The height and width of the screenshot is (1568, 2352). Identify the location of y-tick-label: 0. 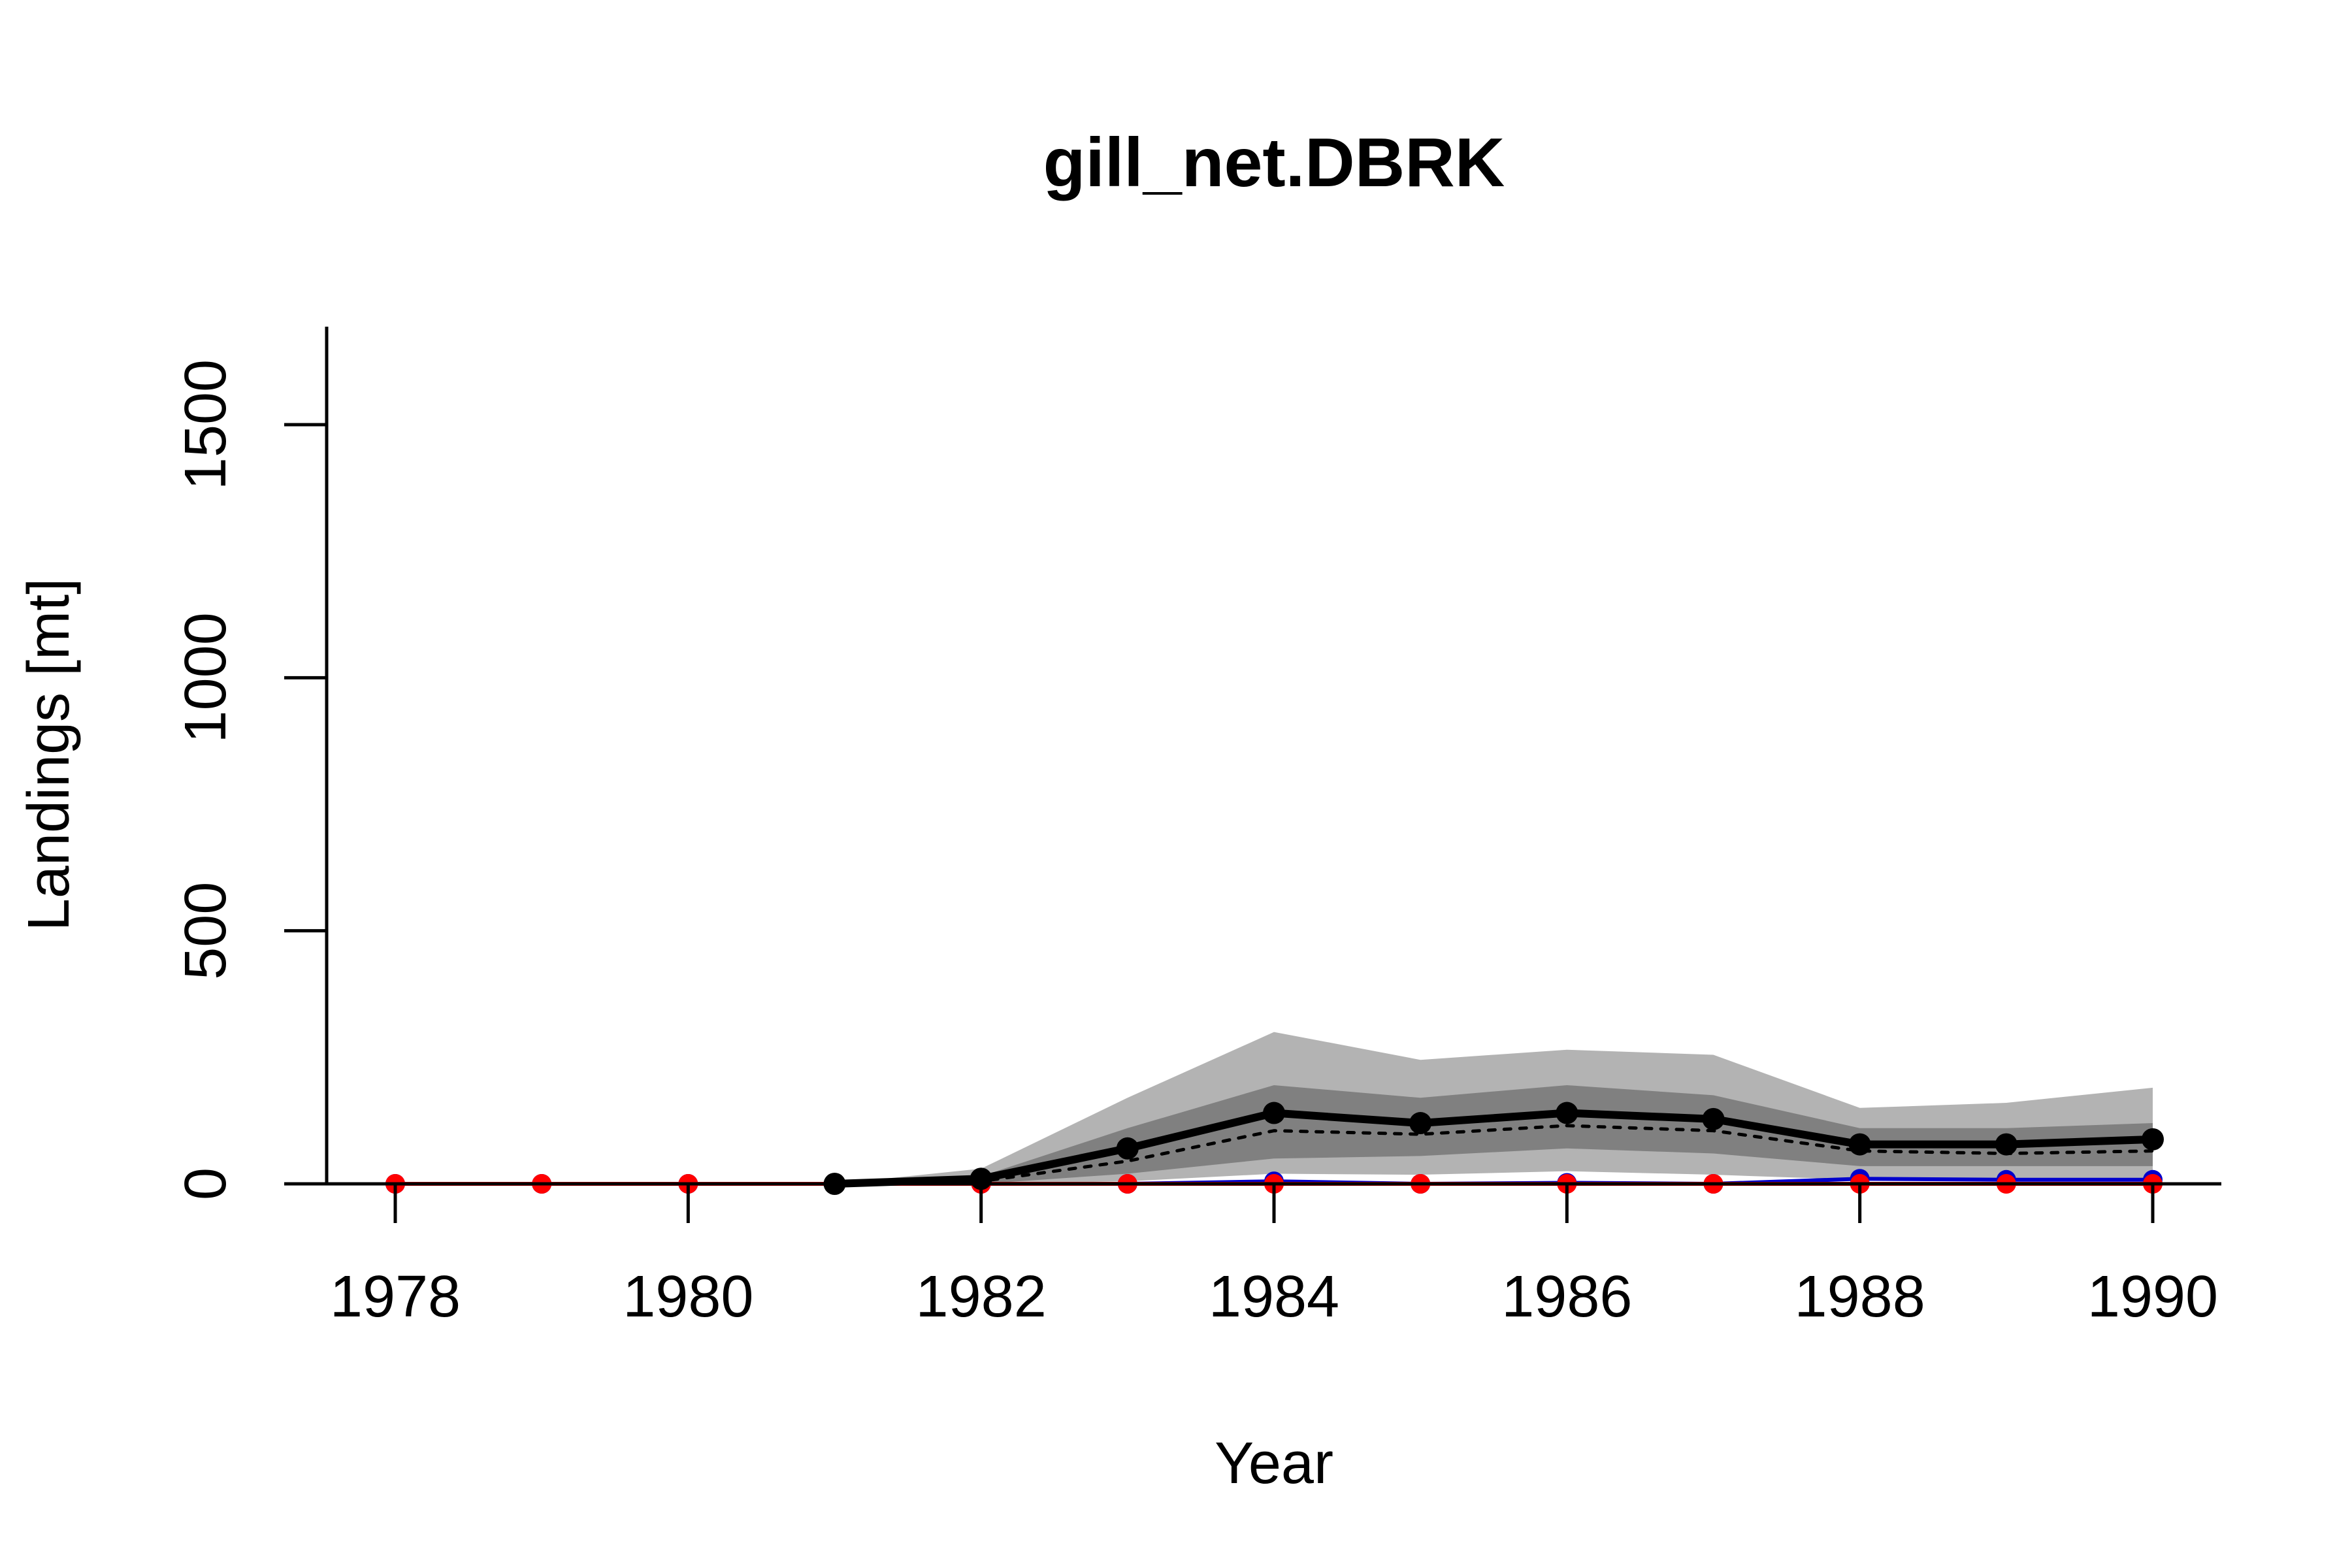
(205, 1184).